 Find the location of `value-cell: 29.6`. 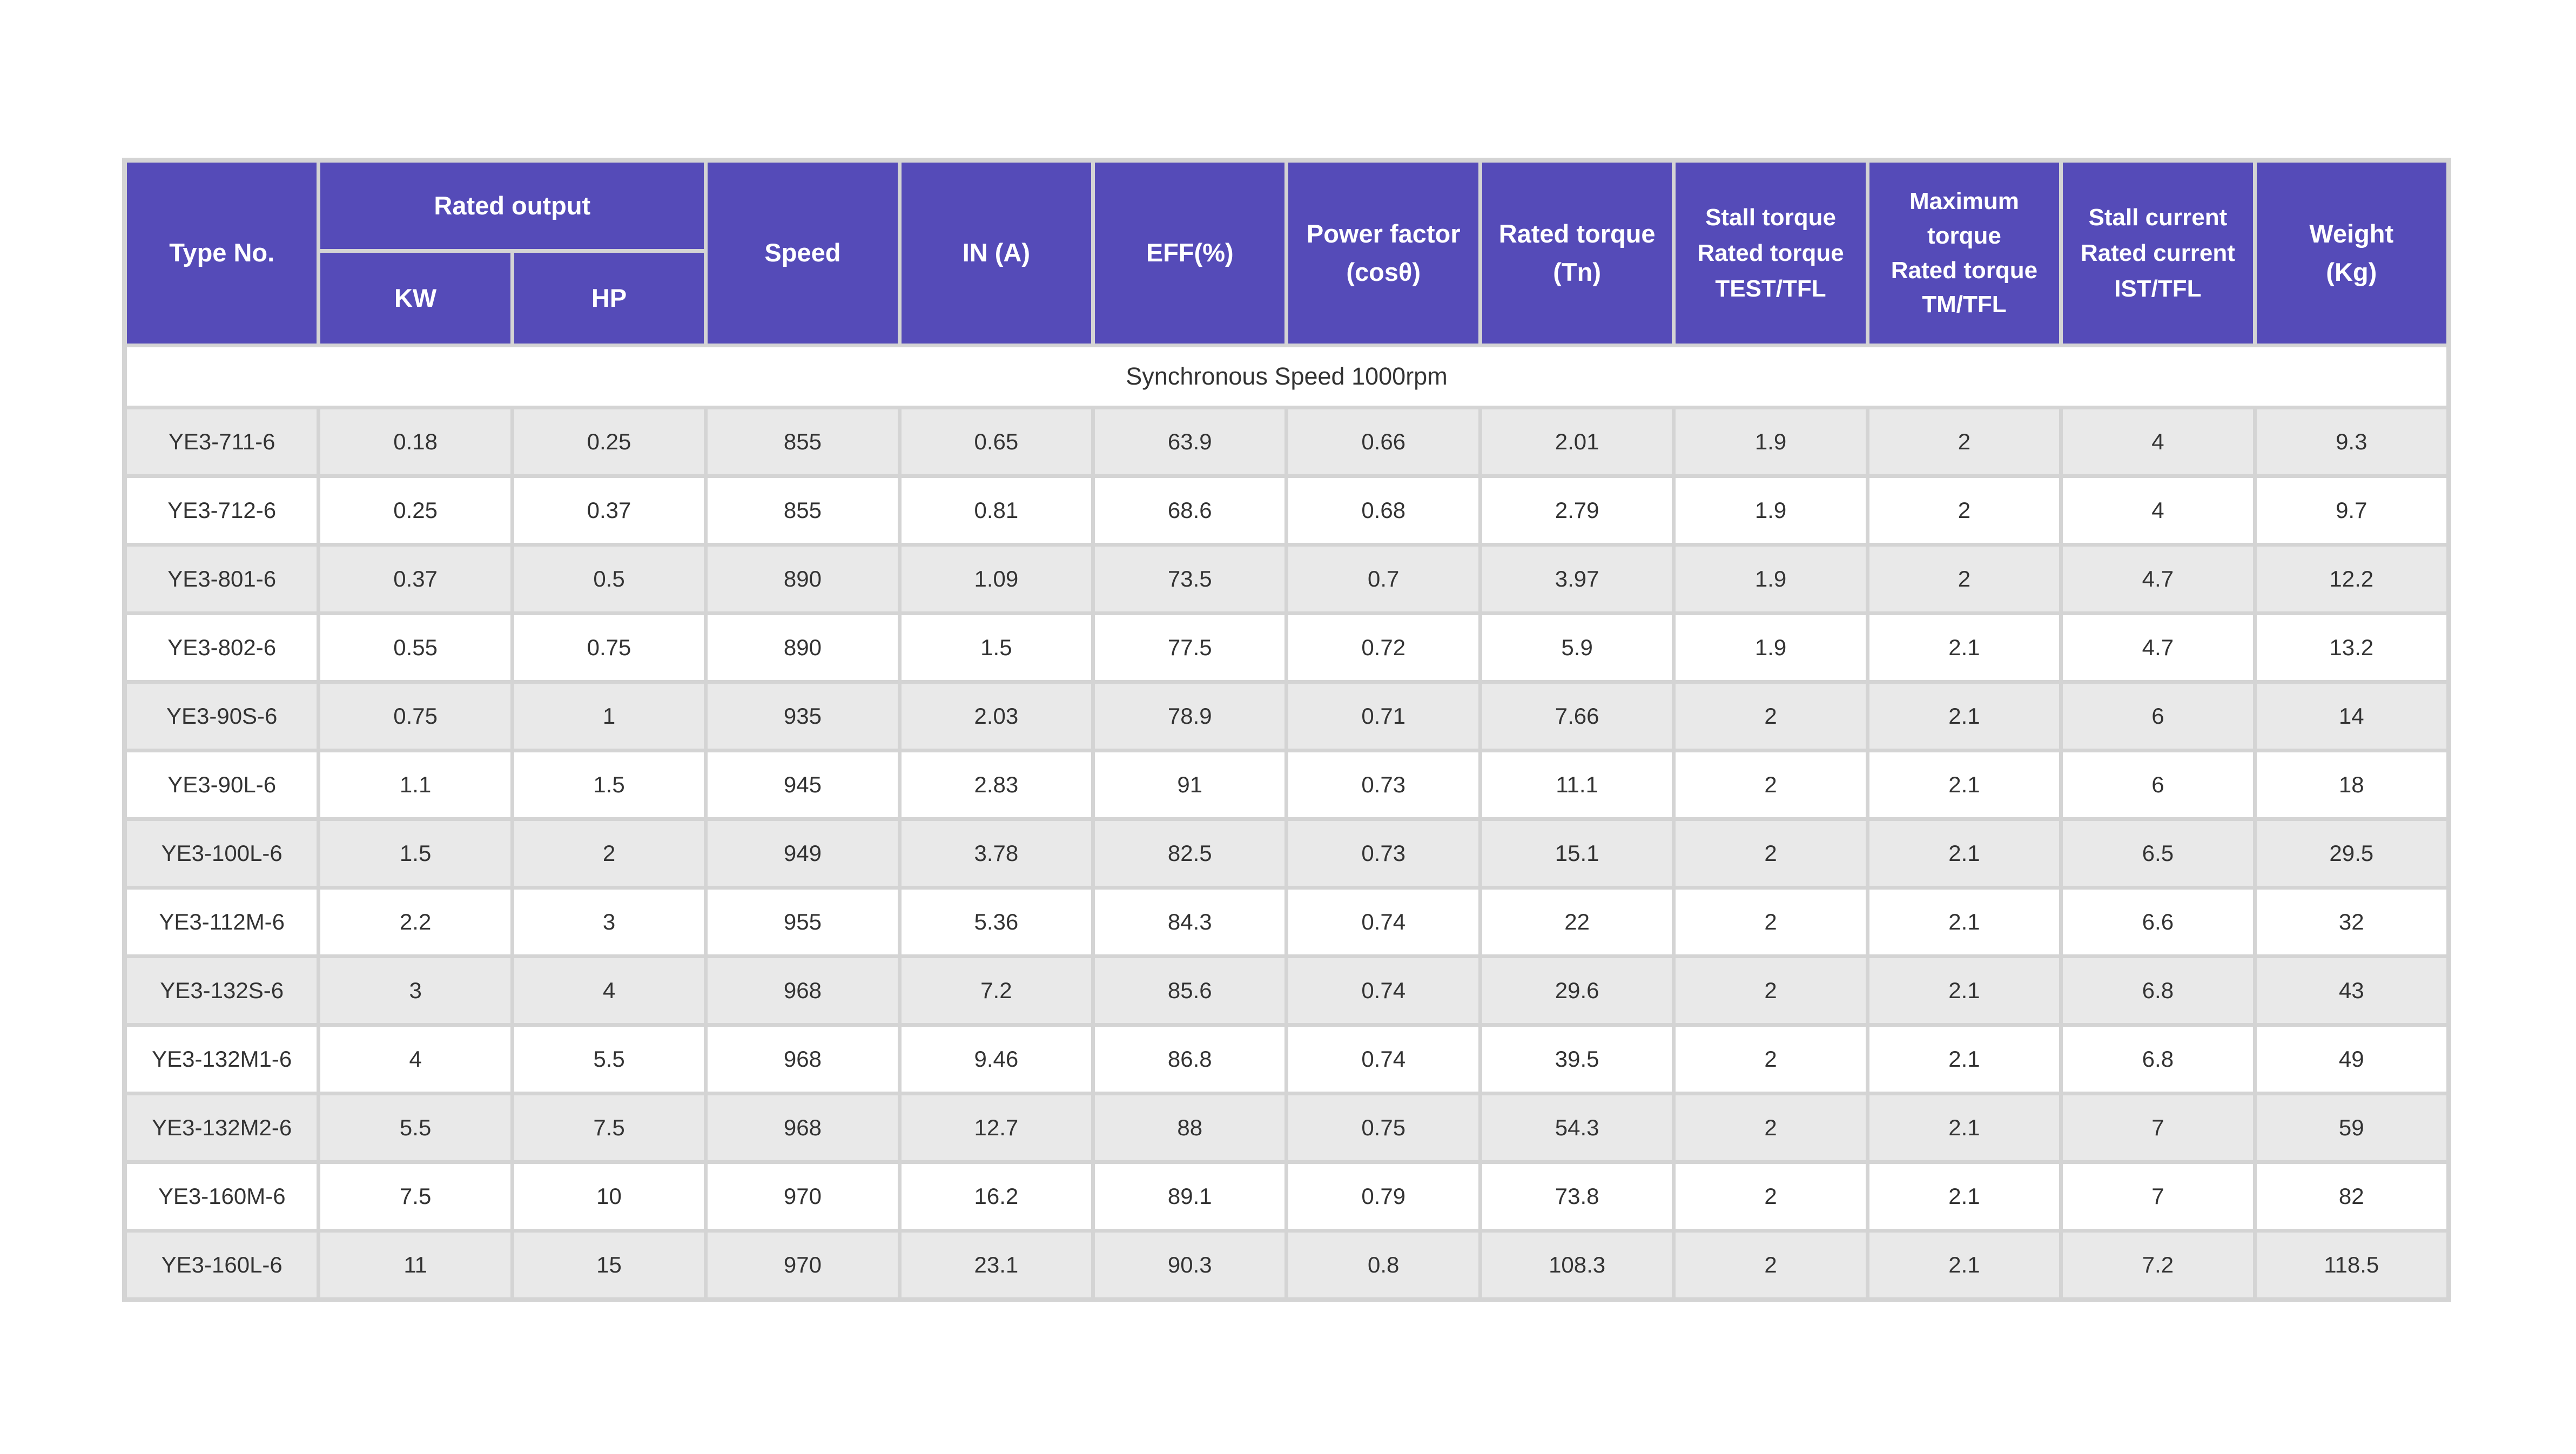

value-cell: 29.6 is located at coordinates (1577, 990).